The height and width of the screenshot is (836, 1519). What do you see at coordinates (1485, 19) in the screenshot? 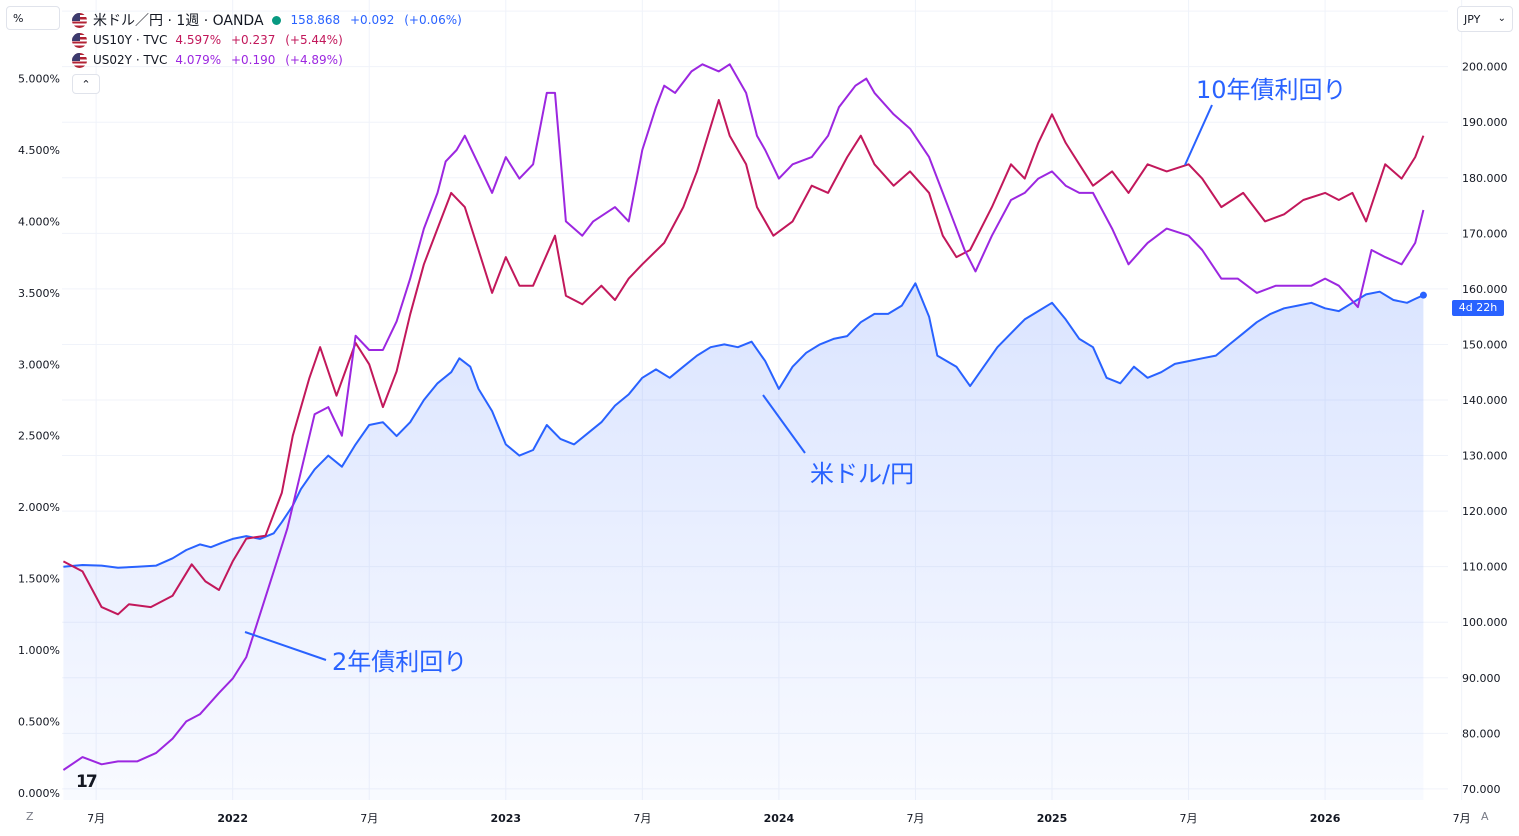
I see `currency-select: JPY ⌄` at bounding box center [1485, 19].